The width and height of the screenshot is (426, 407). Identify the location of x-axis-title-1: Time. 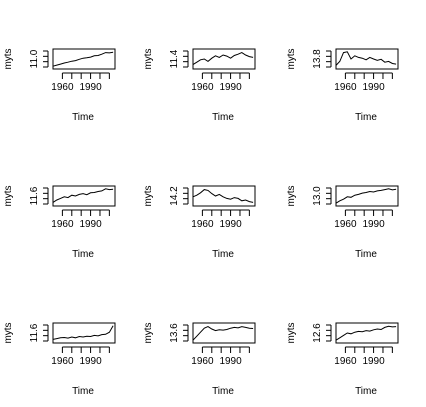
(83, 117).